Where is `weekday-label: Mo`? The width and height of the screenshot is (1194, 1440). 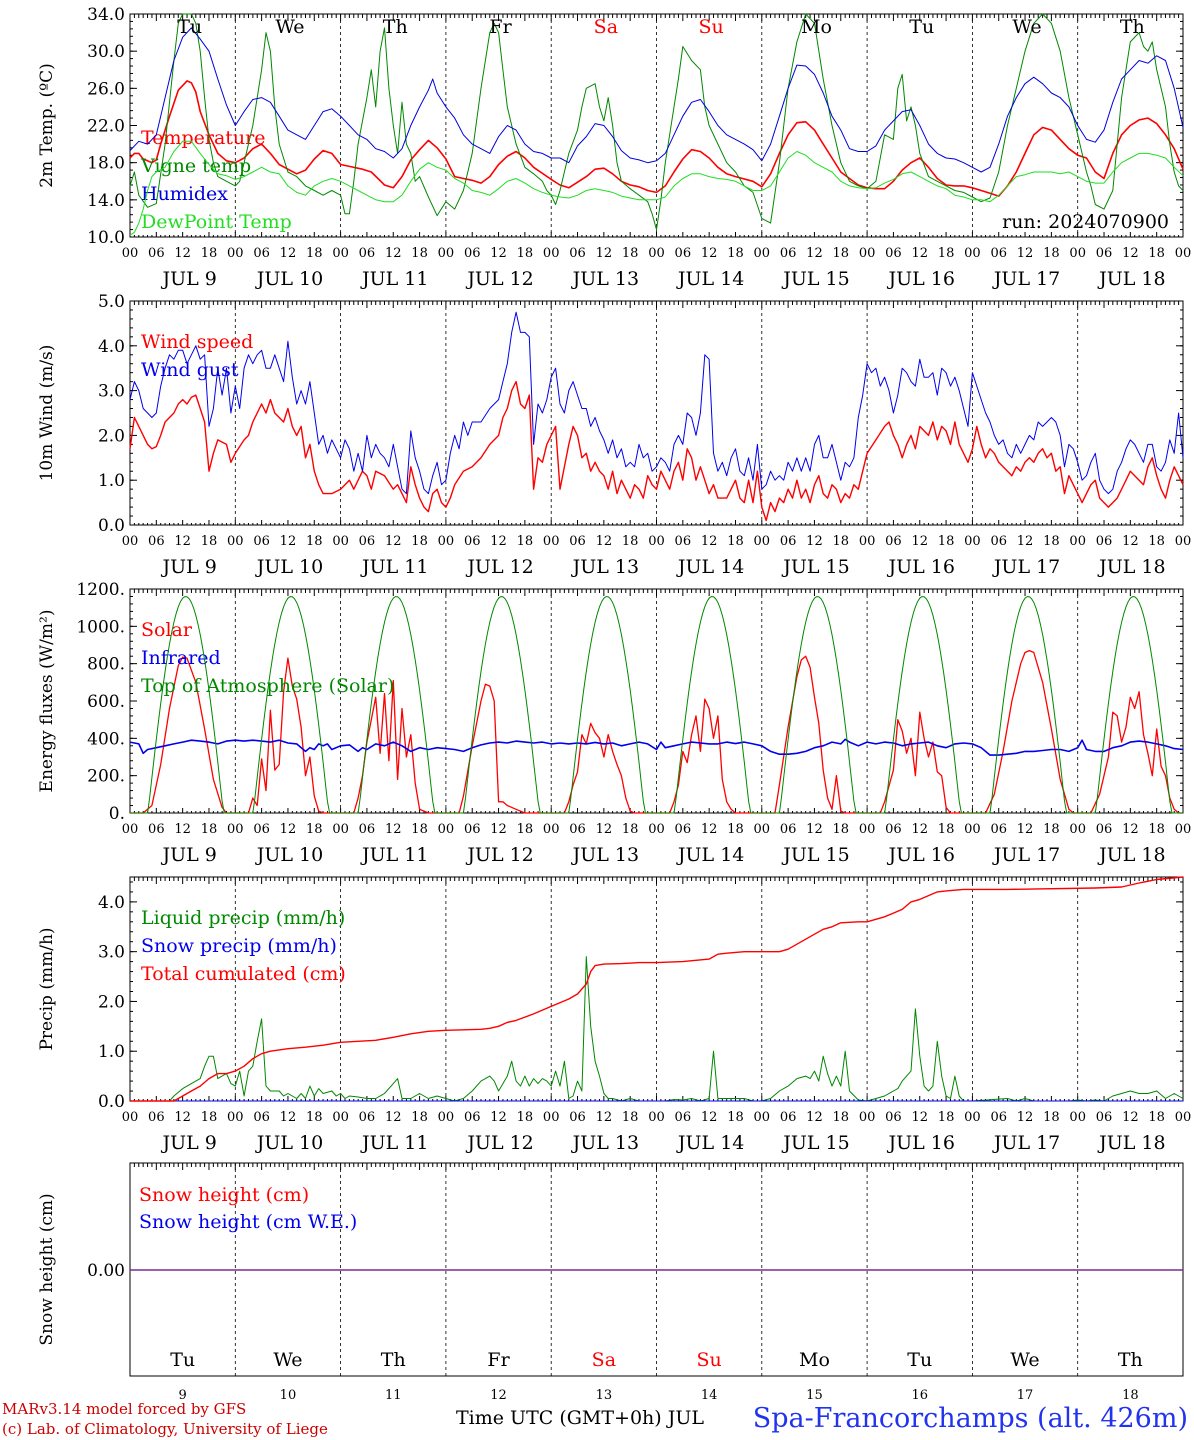 weekday-label: Mo is located at coordinates (816, 27).